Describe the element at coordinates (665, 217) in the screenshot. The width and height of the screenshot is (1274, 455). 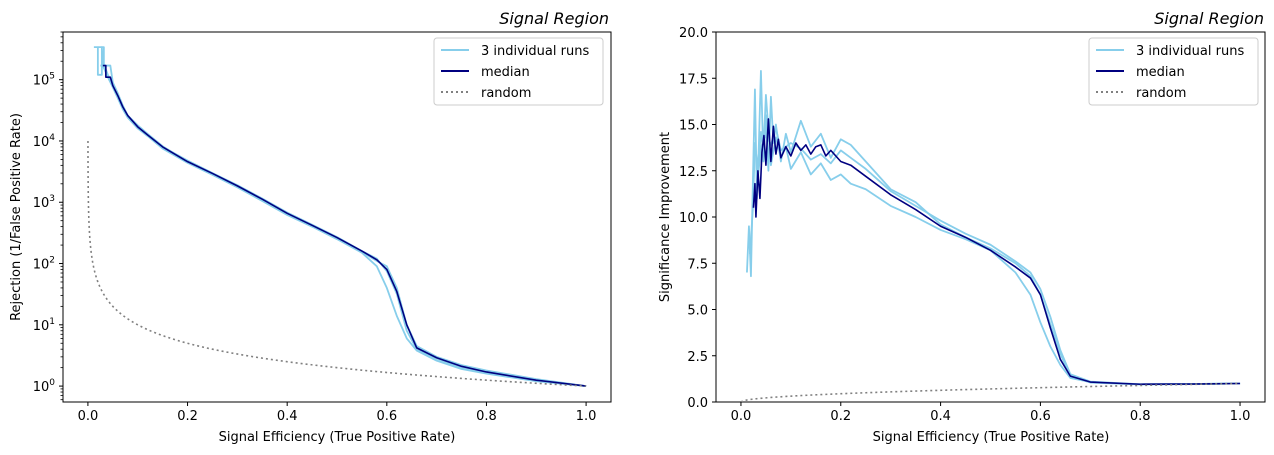
I see `y-axis-label-right: Significance Improvement` at that location.